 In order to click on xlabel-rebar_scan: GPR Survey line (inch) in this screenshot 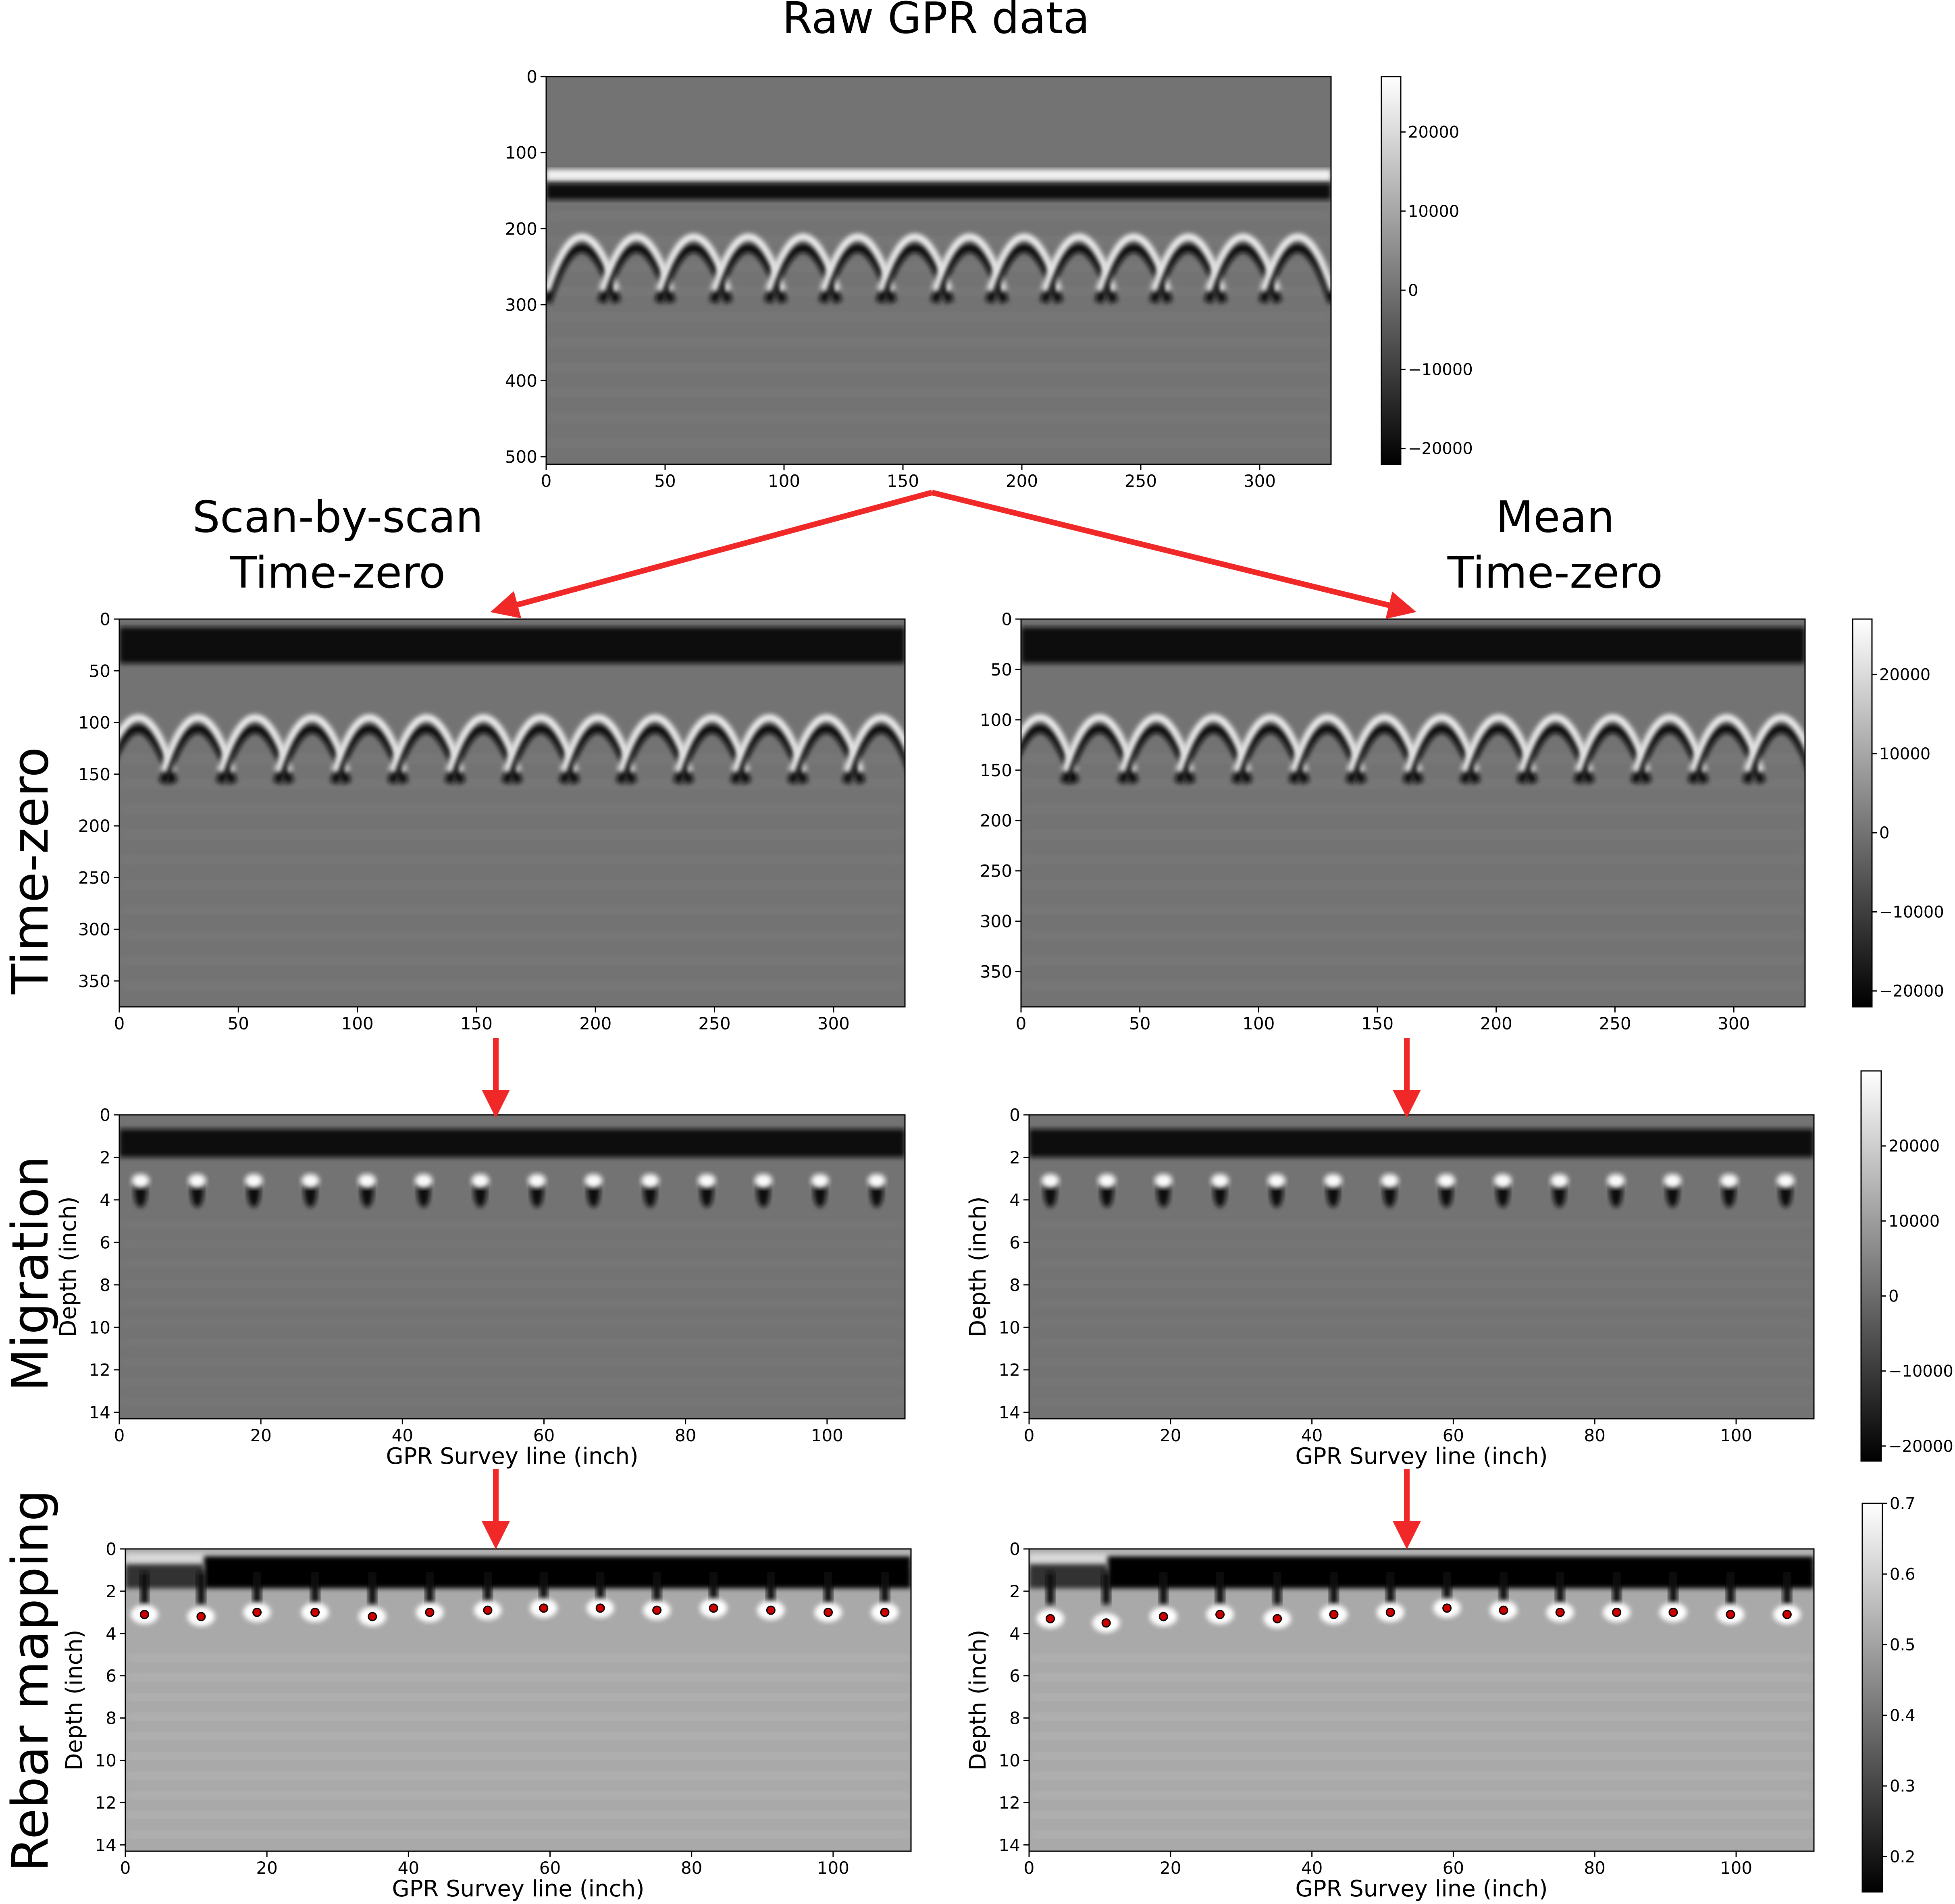, I will do `click(518, 1889)`.